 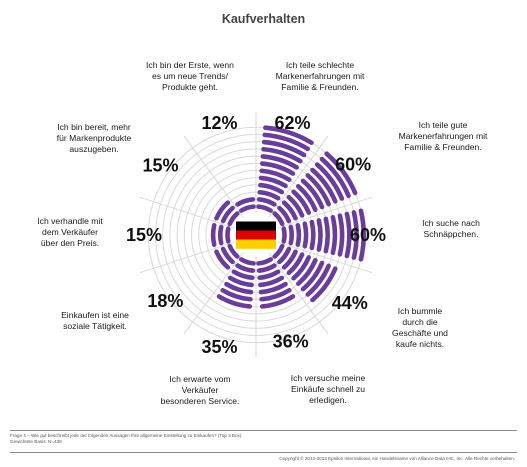 I want to click on category-label-line: über den Preis., so click(x=70, y=243).